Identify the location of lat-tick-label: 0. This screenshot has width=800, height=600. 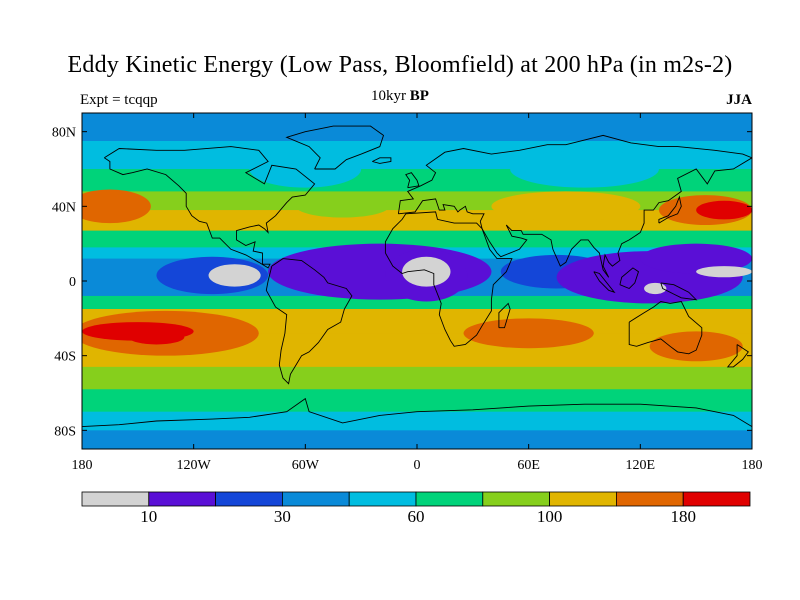
(72, 282).